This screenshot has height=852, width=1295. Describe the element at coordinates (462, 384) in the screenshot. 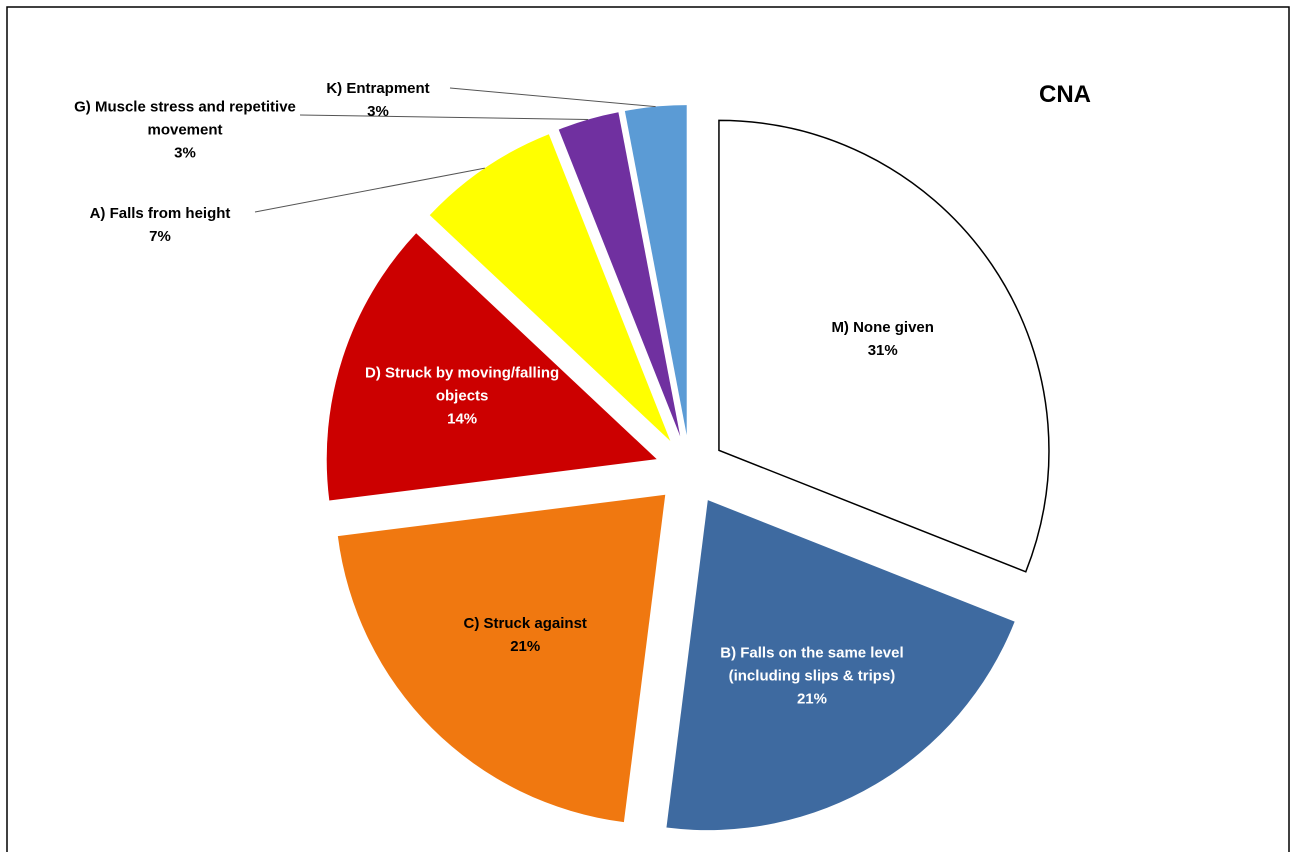

I see `category-label: D) Struck by moving/falling objects` at that location.